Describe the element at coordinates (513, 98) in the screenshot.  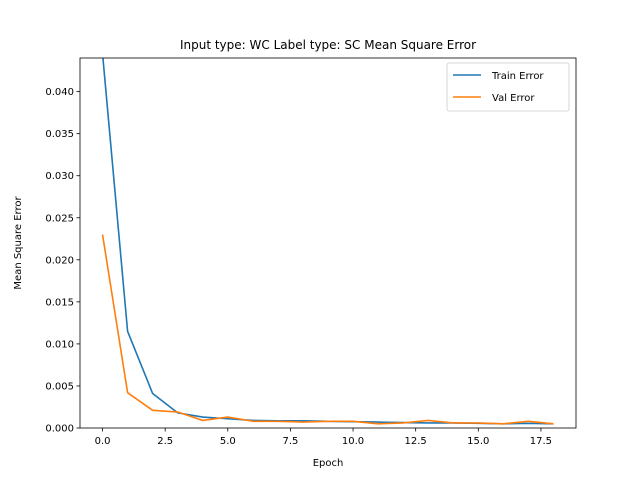
I see `legend-label-val-error: Val Error` at that location.